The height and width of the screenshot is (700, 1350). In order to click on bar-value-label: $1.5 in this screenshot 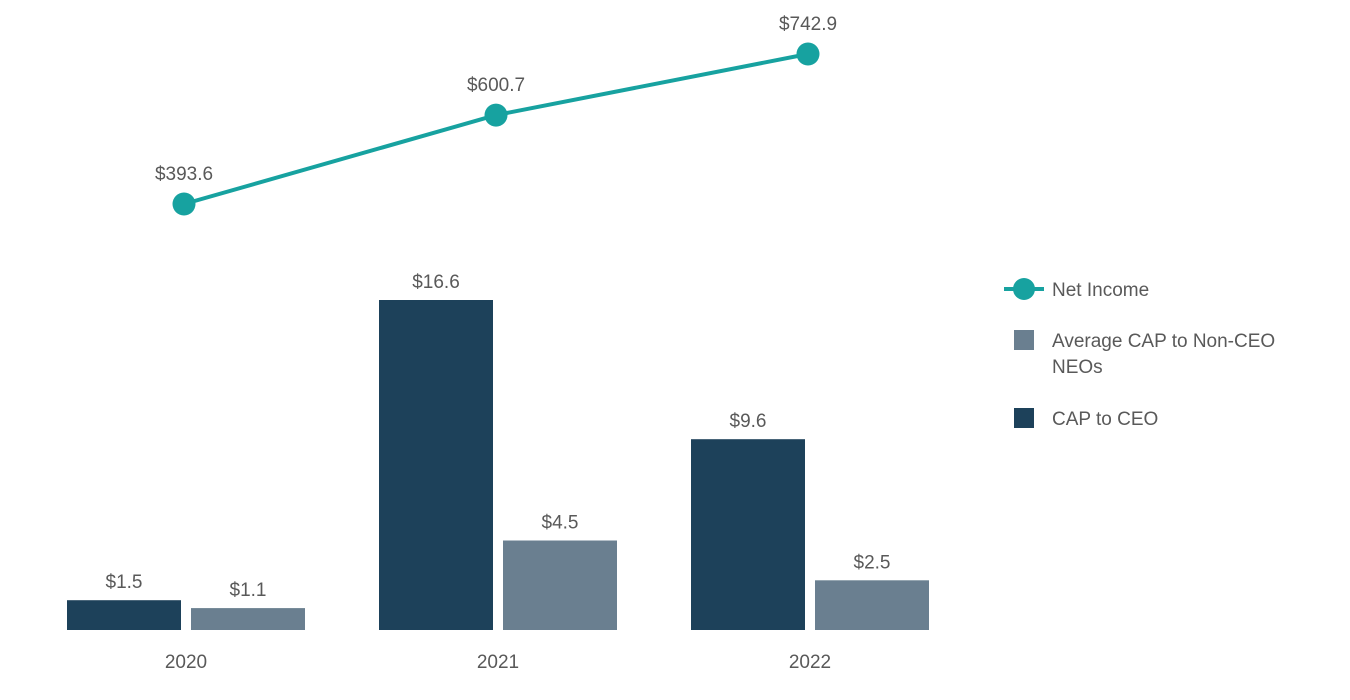, I will do `click(124, 582)`.